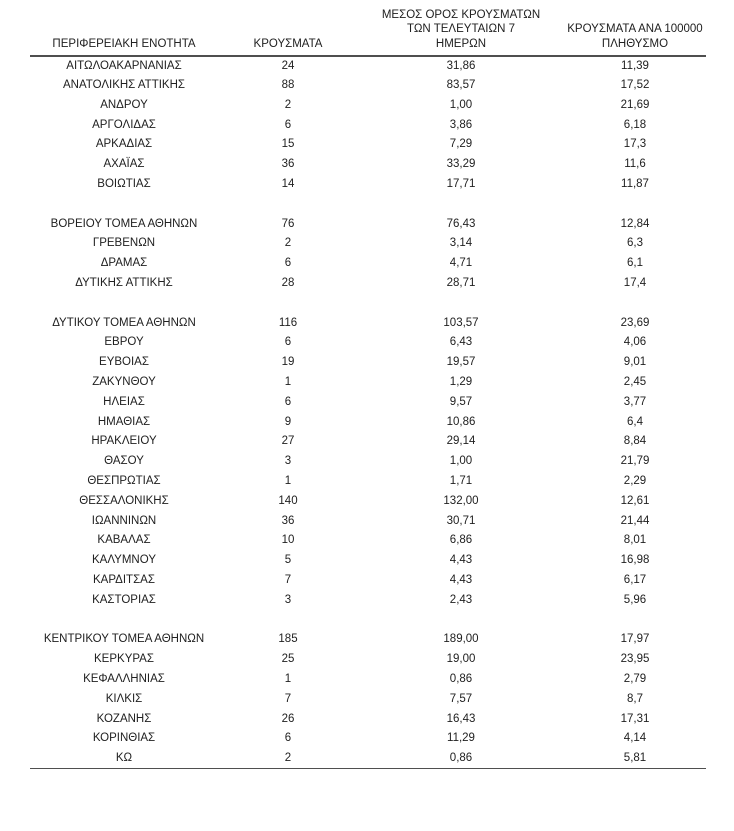  What do you see at coordinates (124, 362) in the screenshot?
I see `cell-region: ΕΥΒΟΙΑΣ` at bounding box center [124, 362].